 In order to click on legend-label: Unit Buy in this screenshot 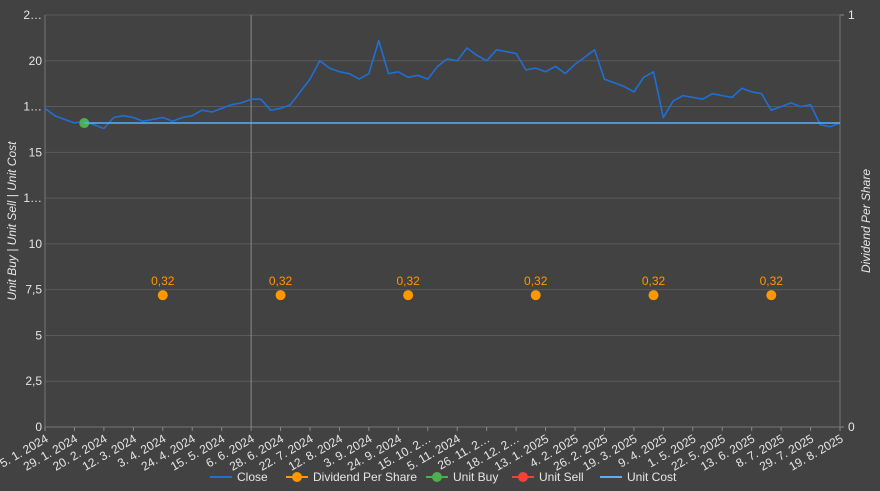, I will do `click(475, 477)`.